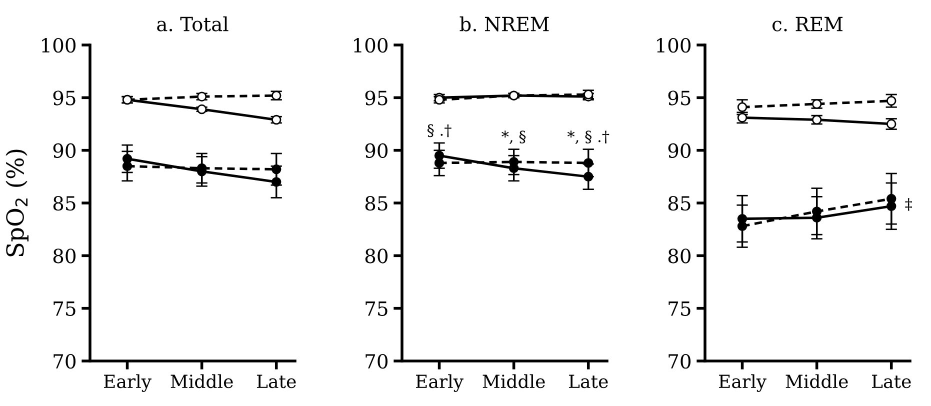 This screenshot has width=931, height=406. I want to click on chart-title: a. Total, so click(192, 24).